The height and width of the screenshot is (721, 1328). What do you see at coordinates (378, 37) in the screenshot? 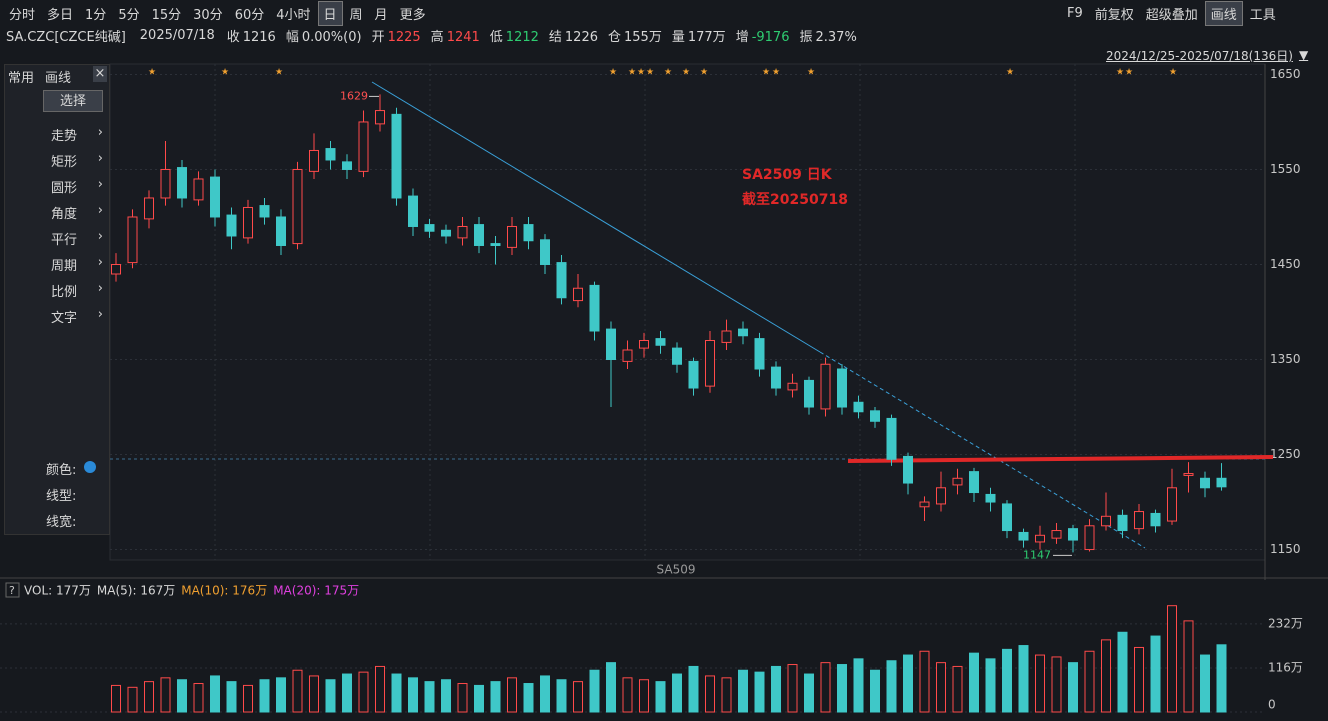
I see `info-label: 开` at bounding box center [378, 37].